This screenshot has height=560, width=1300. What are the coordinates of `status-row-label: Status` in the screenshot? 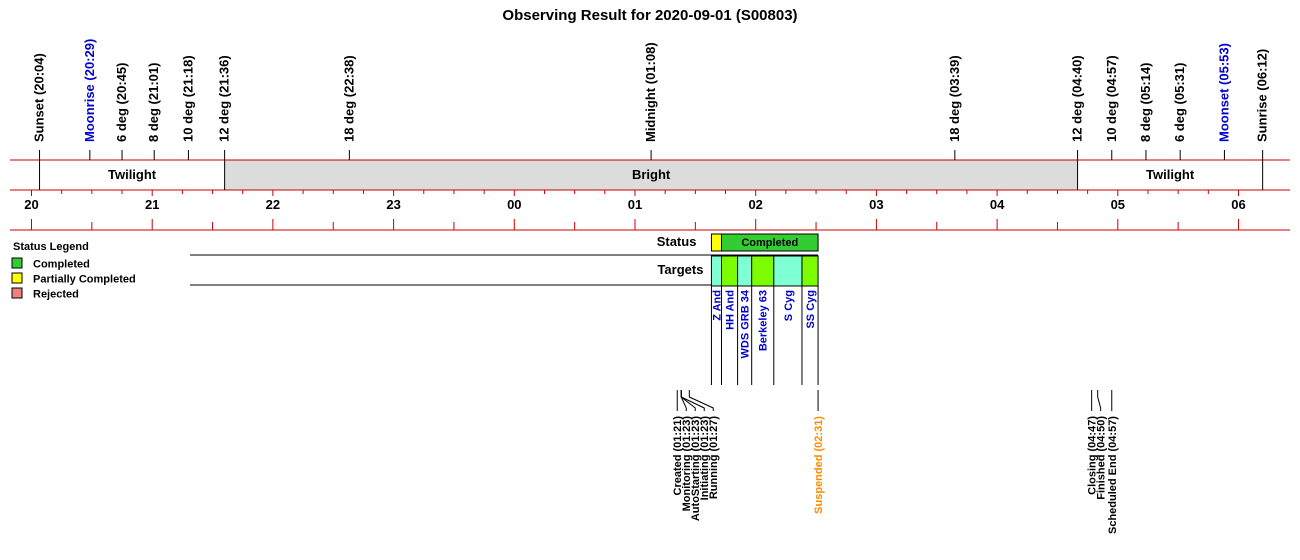 It's located at (677, 241).